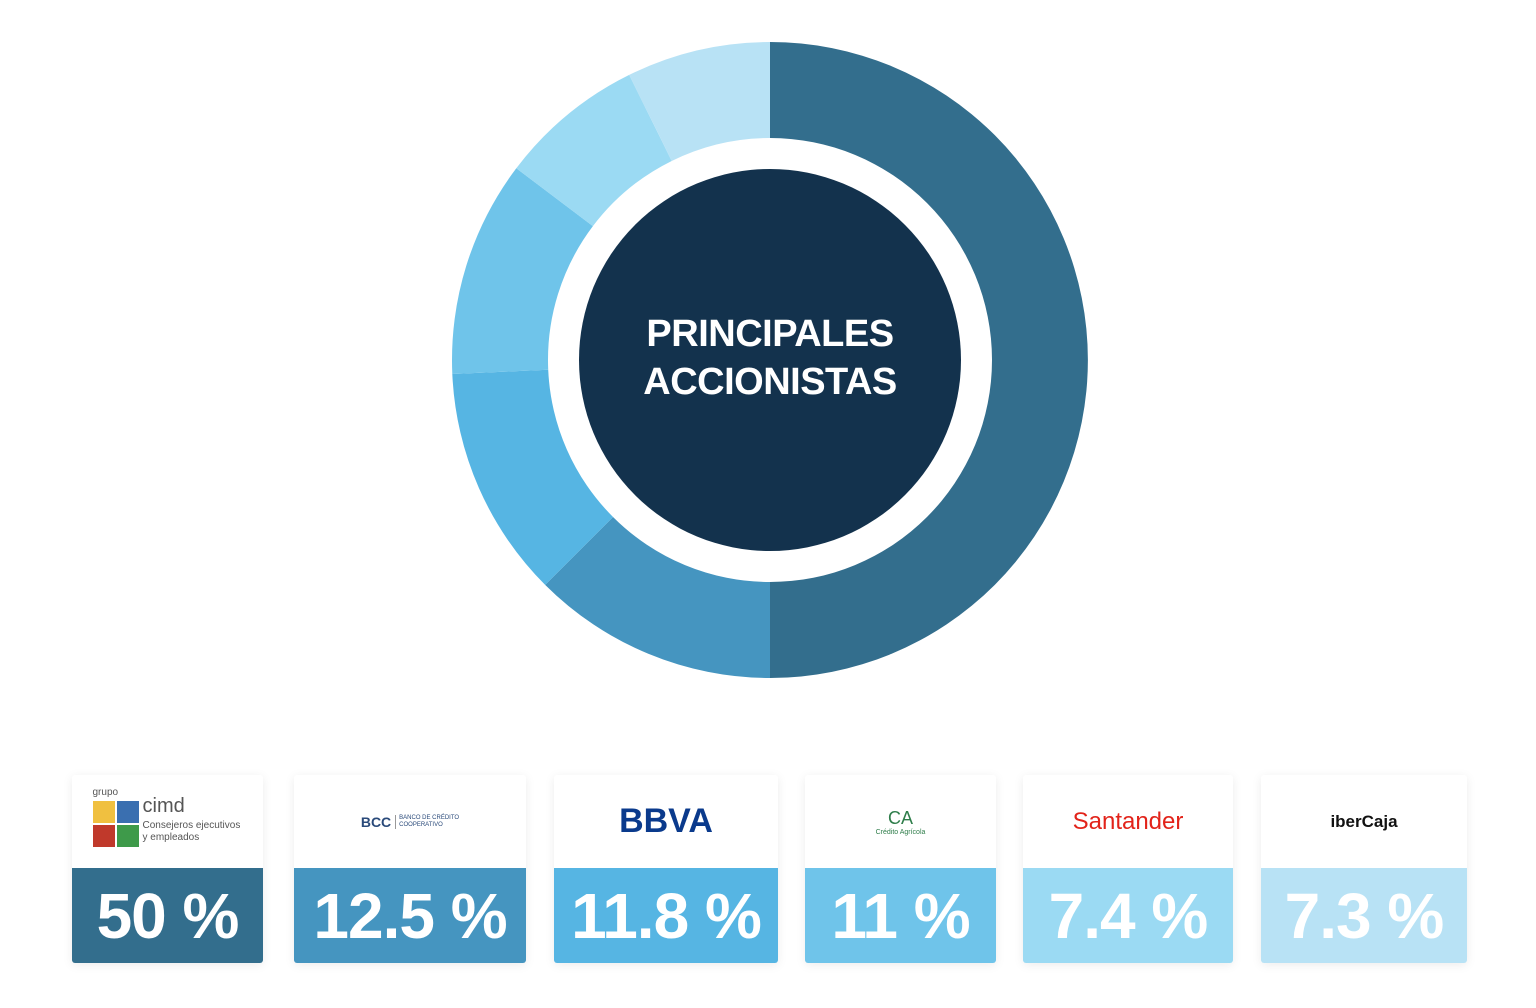  What do you see at coordinates (900, 817) in the screenshot?
I see `logo-name: CA` at bounding box center [900, 817].